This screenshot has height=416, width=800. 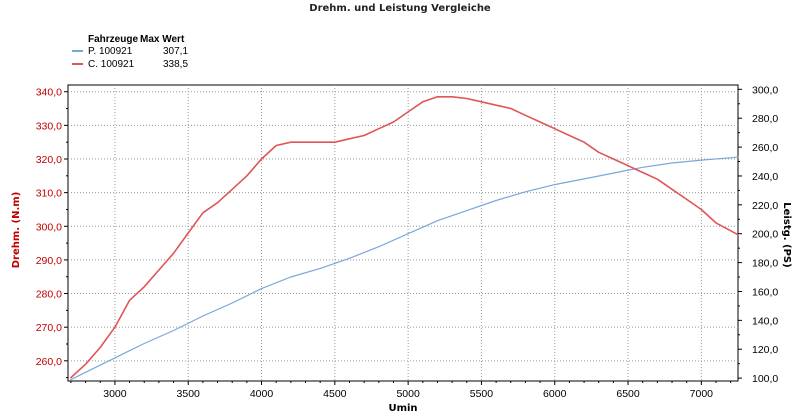 What do you see at coordinates (49, 227) in the screenshot?
I see `tick-label-left: 300,0` at bounding box center [49, 227].